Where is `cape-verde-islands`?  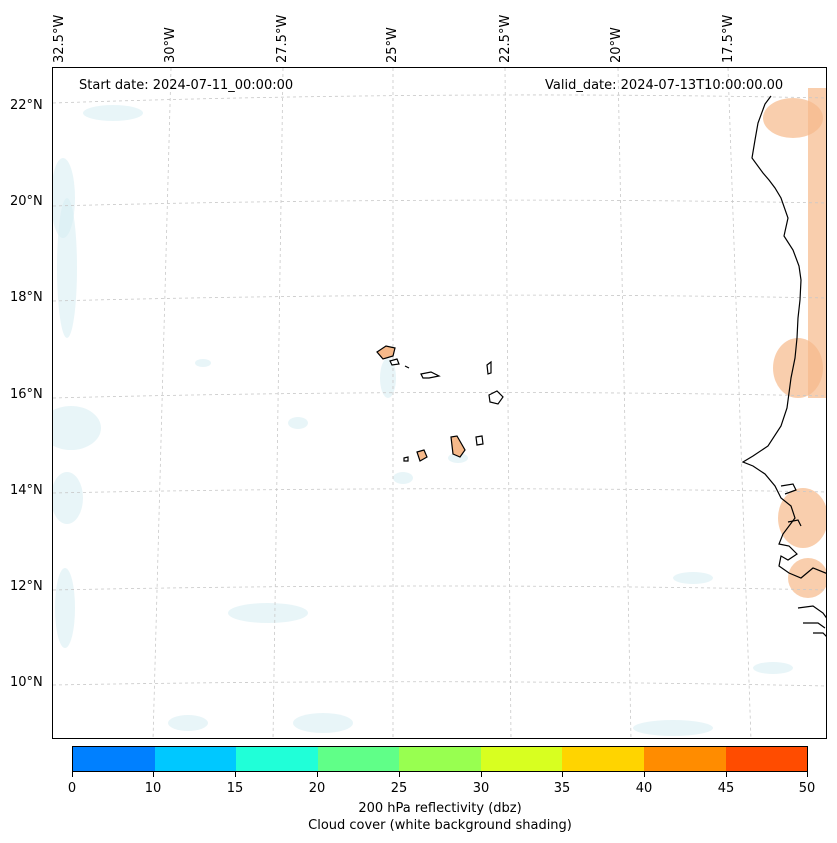 cape-verde-islands is located at coordinates (440, 403).